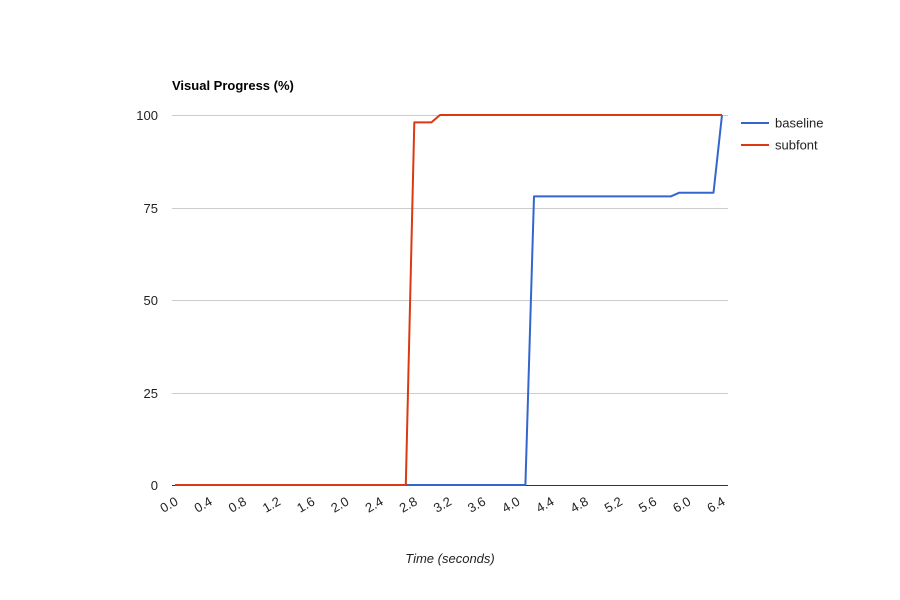 Image resolution: width=900 pixels, height=600 pixels. I want to click on y-tick-label: 100, so click(147, 115).